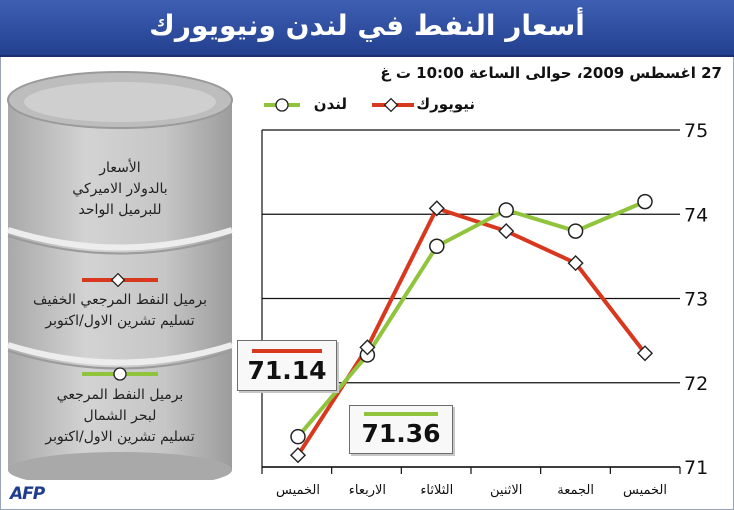  I want to click on barrel-caption-line: بالدولار الاميركي, so click(120, 189).